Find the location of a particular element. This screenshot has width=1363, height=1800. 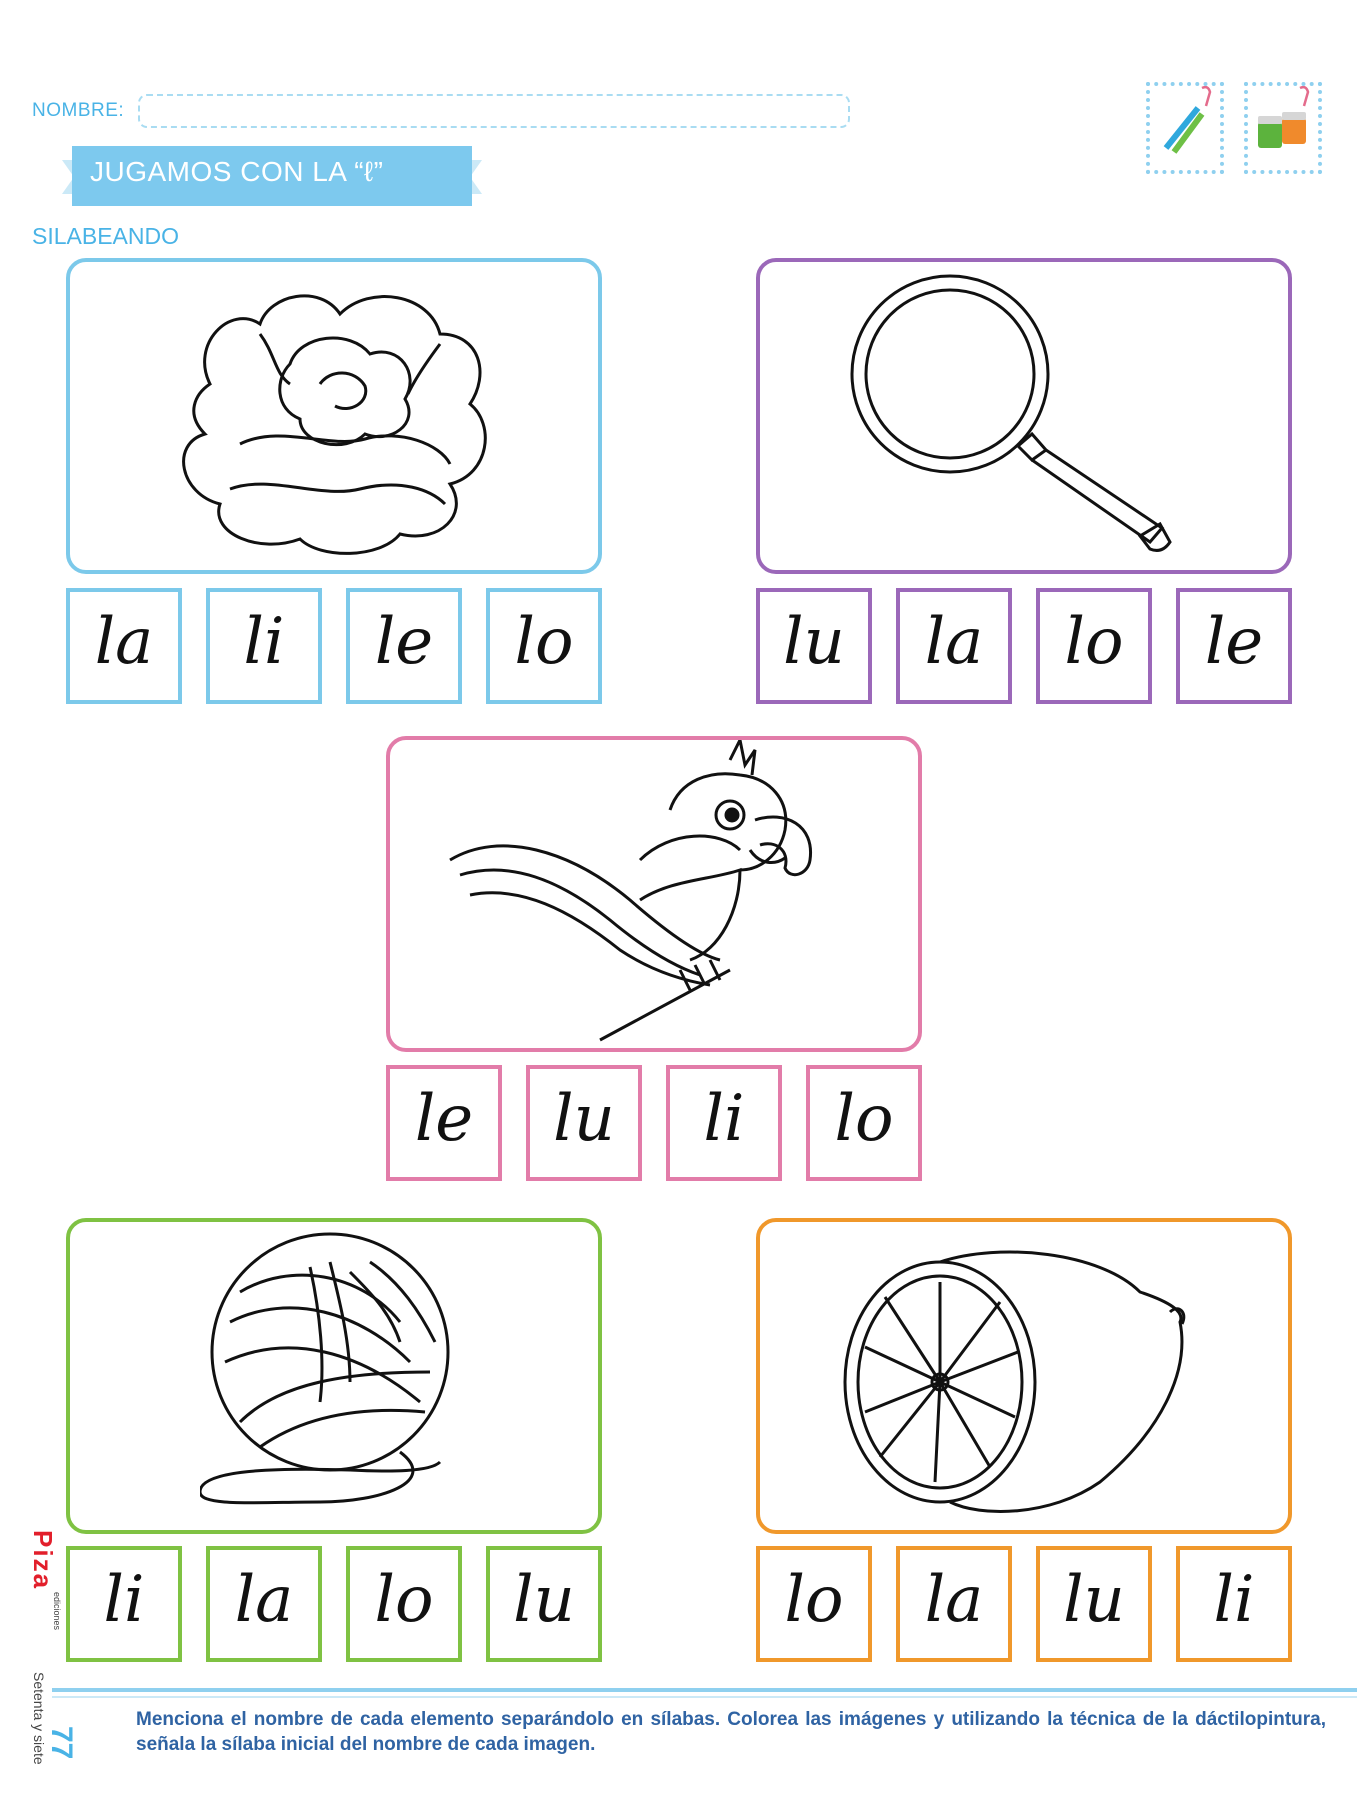

page-number: 77 is located at coordinates (61, 1743).